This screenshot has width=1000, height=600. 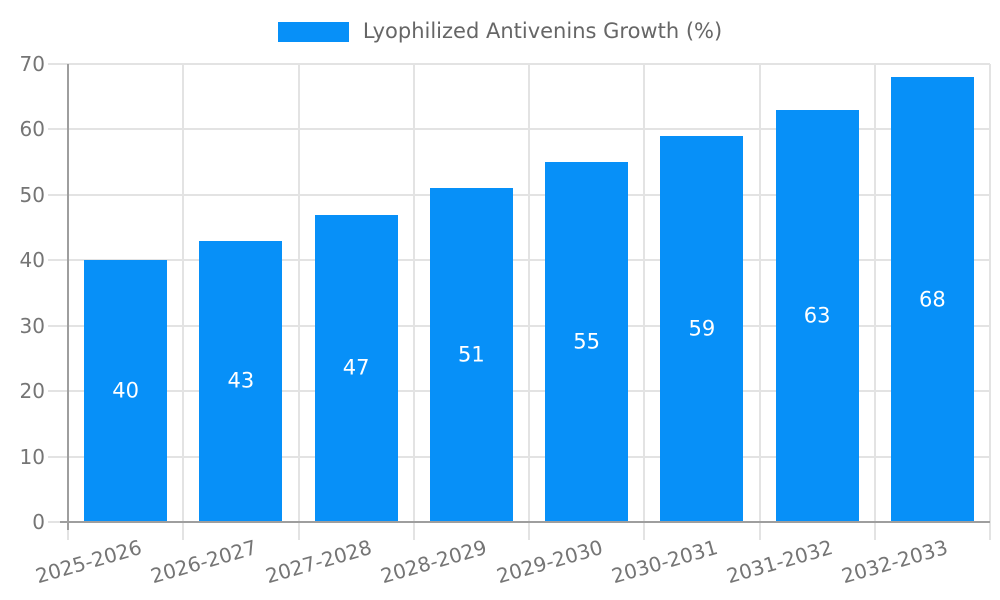 I want to click on y-axis-tick-label: 30, so click(x=32, y=325).